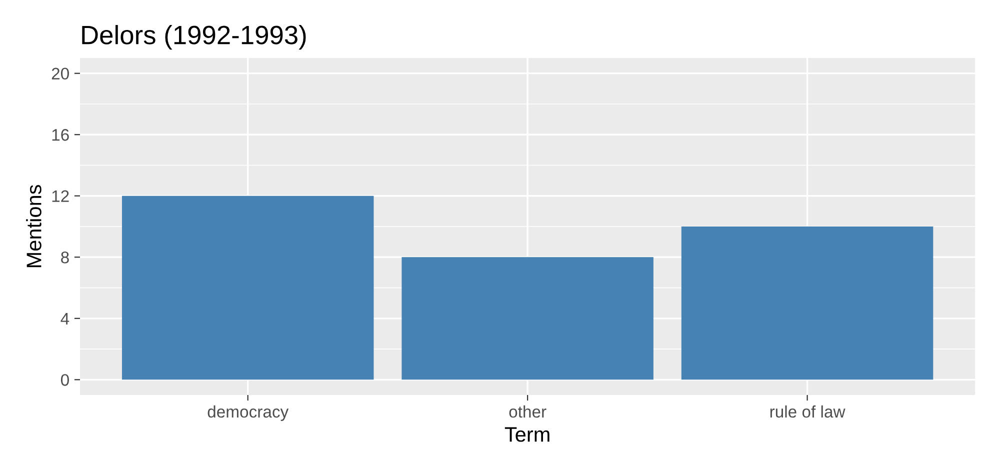 The height and width of the screenshot is (468, 994). What do you see at coordinates (65, 318) in the screenshot?
I see `y-tick-label: 4` at bounding box center [65, 318].